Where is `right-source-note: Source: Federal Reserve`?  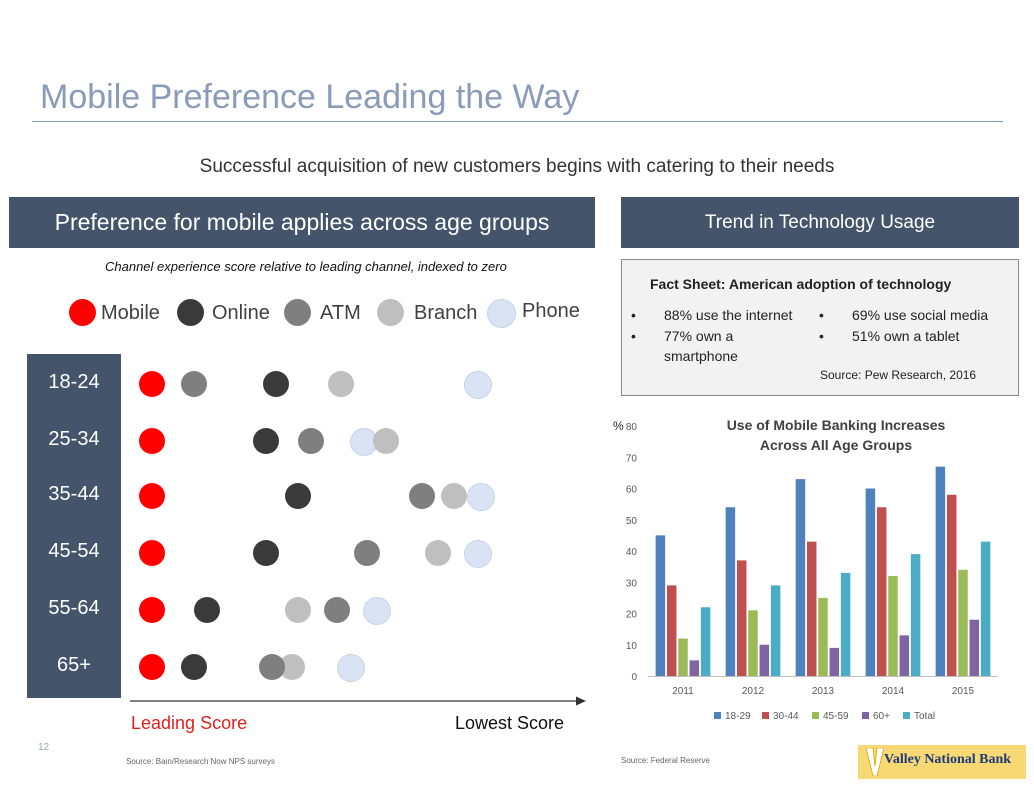 right-source-note: Source: Federal Reserve is located at coordinates (665, 760).